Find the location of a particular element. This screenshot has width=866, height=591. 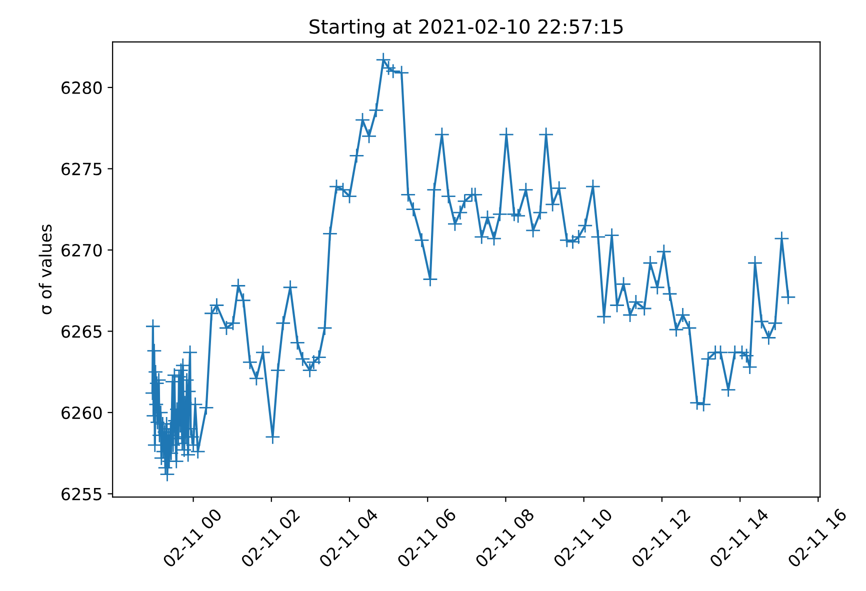

y-tick-label: 6275 is located at coordinates (82, 169).